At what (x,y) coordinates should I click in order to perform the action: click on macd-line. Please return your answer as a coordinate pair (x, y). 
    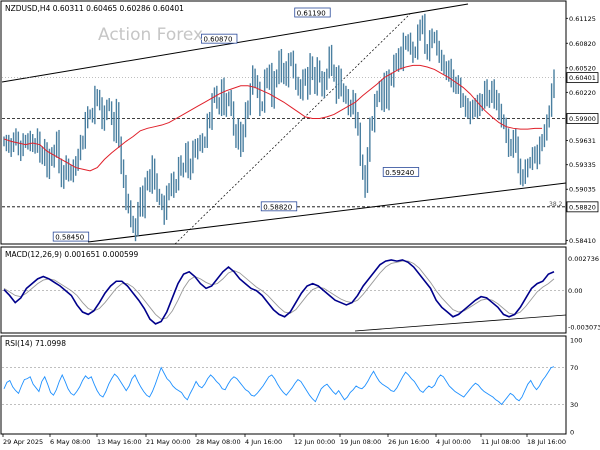
    Looking at the image, I should click on (279, 292).